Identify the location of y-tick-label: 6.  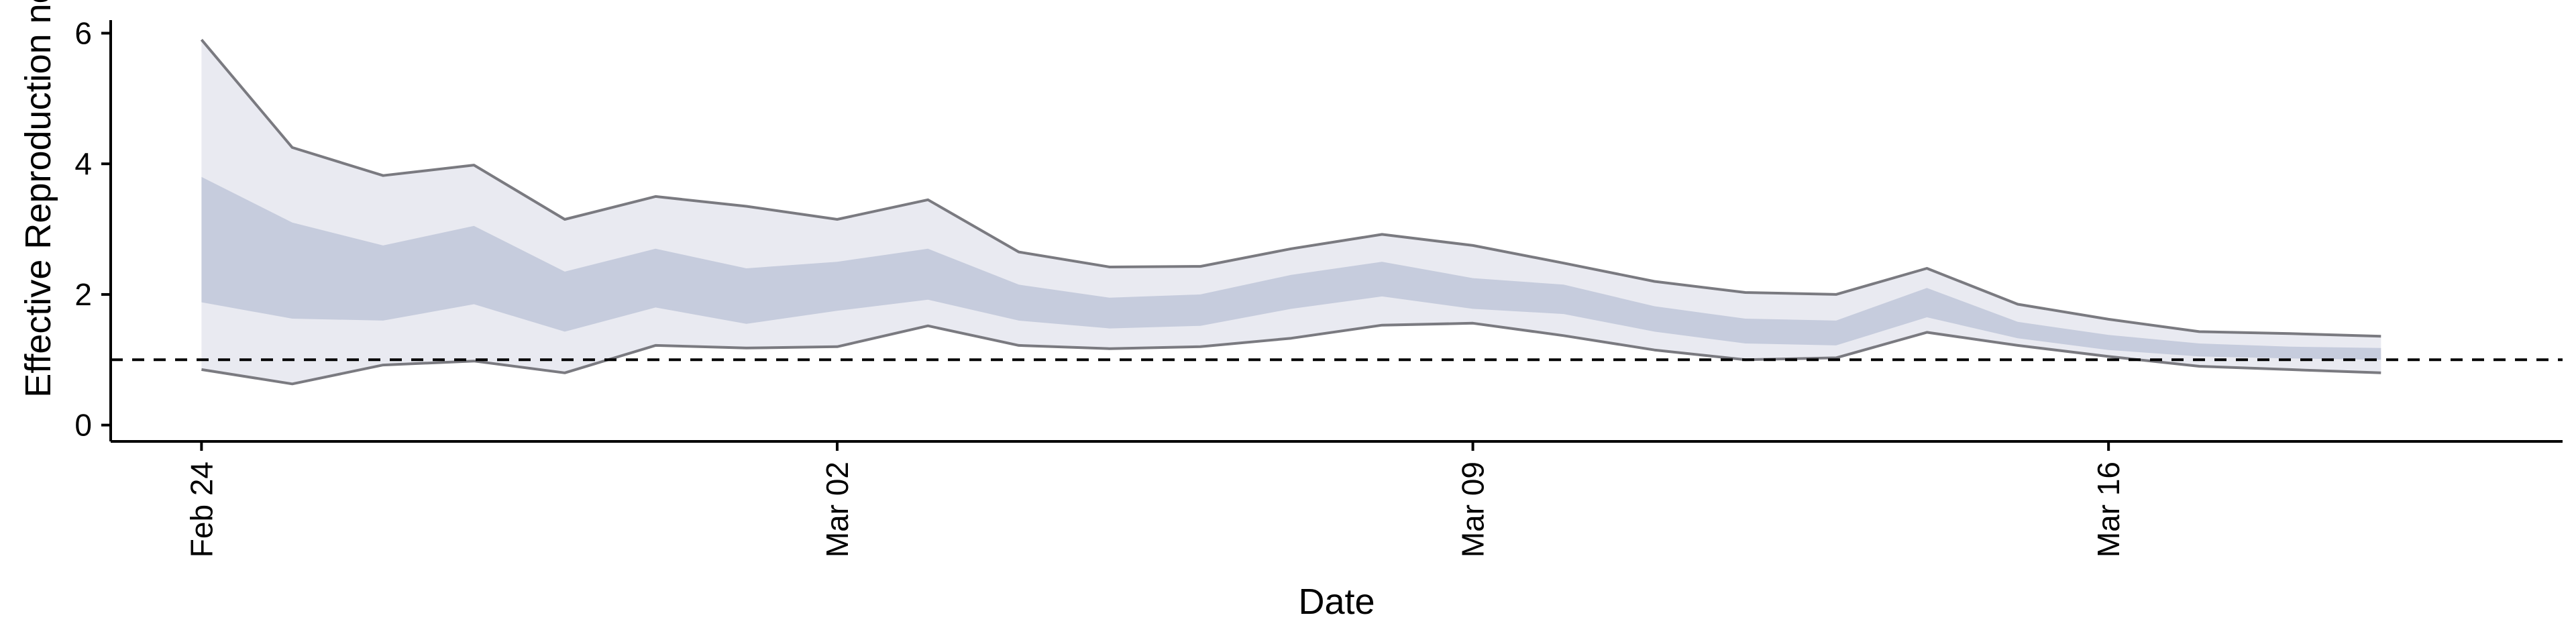
(83, 32).